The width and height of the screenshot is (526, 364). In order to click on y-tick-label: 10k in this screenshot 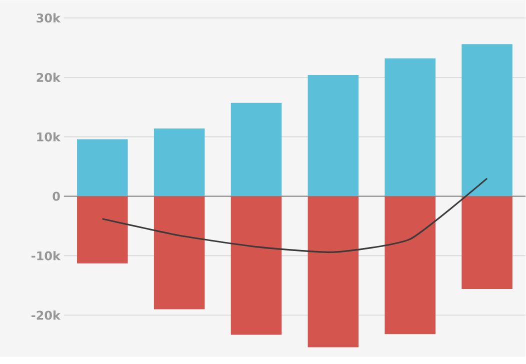, I will do `click(49, 137)`.